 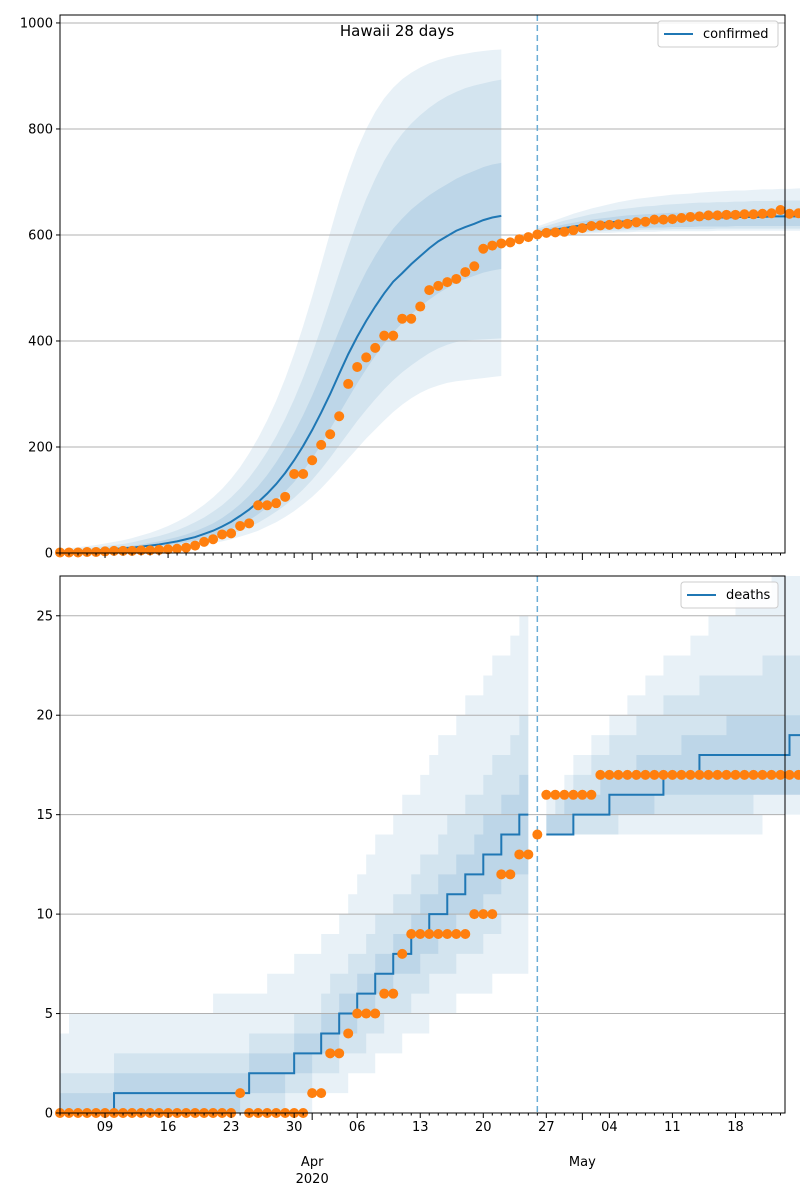 What do you see at coordinates (49, 1014) in the screenshot?
I see `y-tick-label: 5` at bounding box center [49, 1014].